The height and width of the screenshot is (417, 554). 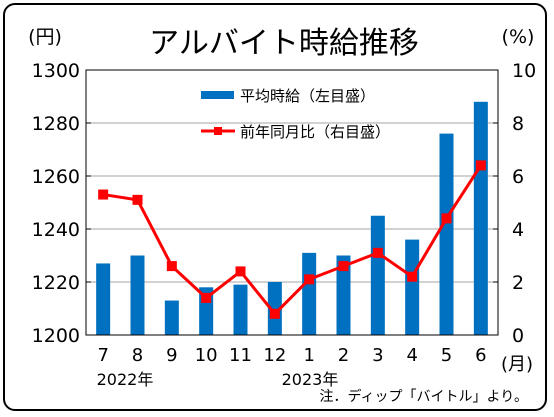 I want to click on legend-line-label: 前年同月比（右目盛）, so click(x=315, y=132).